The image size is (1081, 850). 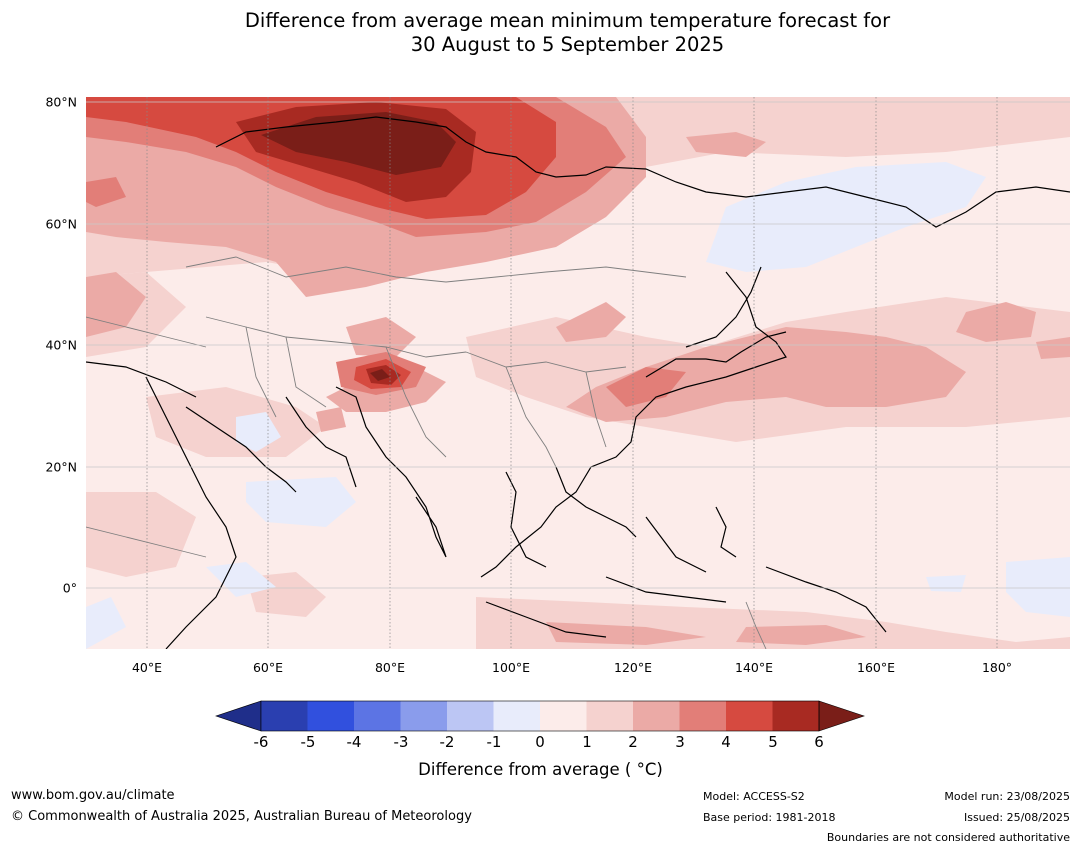 I want to click on footer-base-period: Base period: 1981-2018, so click(x=769, y=817).